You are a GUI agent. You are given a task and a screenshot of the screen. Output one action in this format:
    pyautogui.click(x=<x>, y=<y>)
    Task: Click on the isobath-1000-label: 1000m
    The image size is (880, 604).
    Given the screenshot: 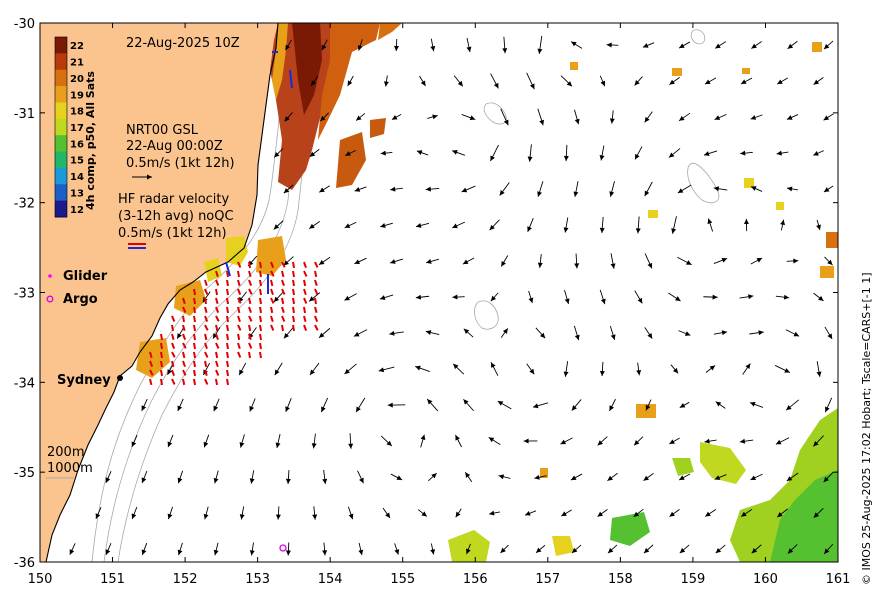 What is the action you would take?
    pyautogui.click(x=70, y=468)
    